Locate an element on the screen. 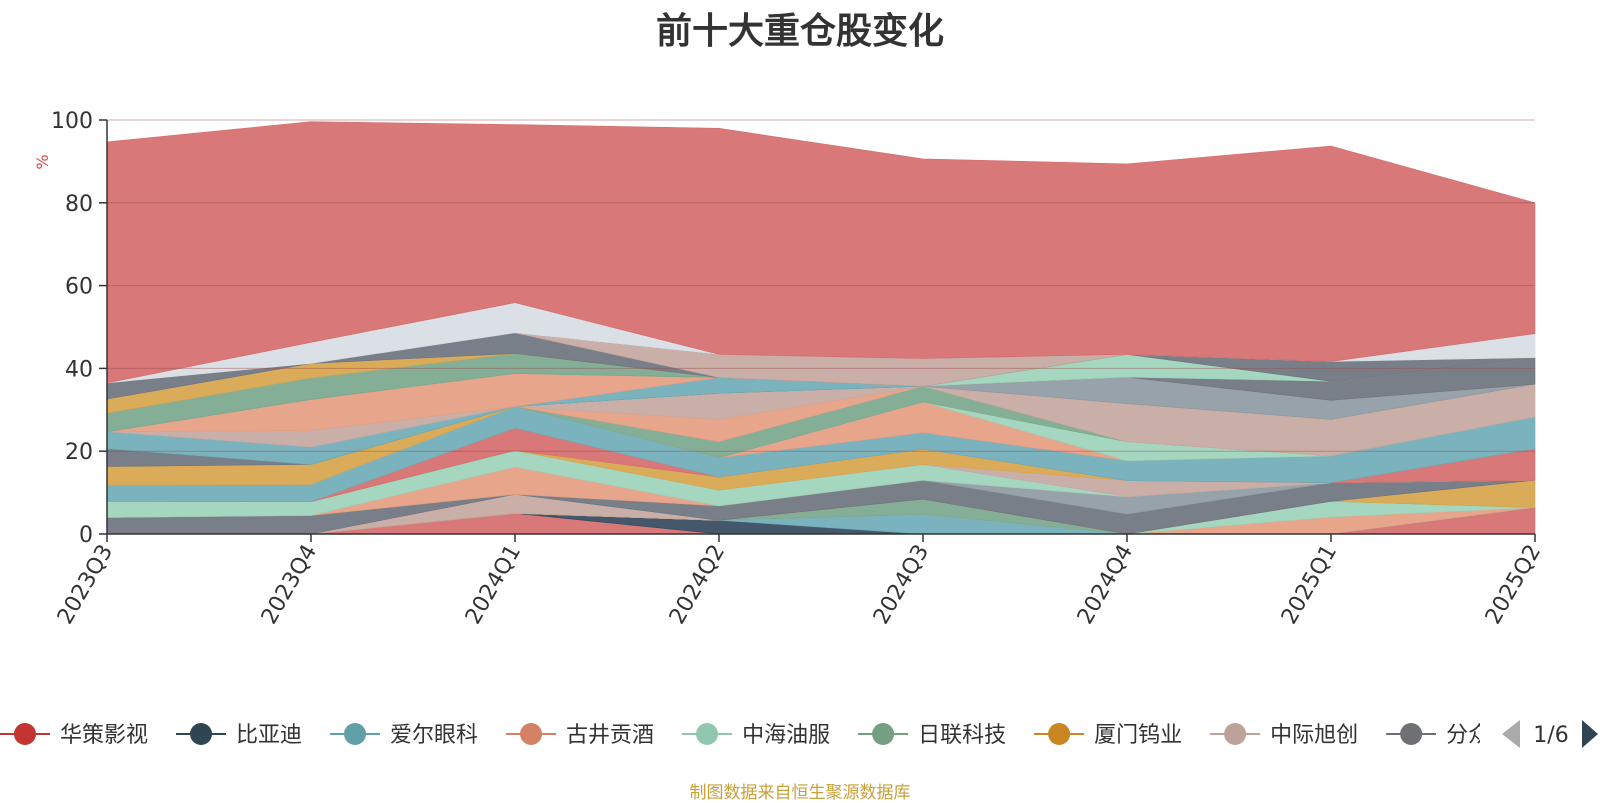  legend-item-8: 中际旭创 is located at coordinates (1284, 735).